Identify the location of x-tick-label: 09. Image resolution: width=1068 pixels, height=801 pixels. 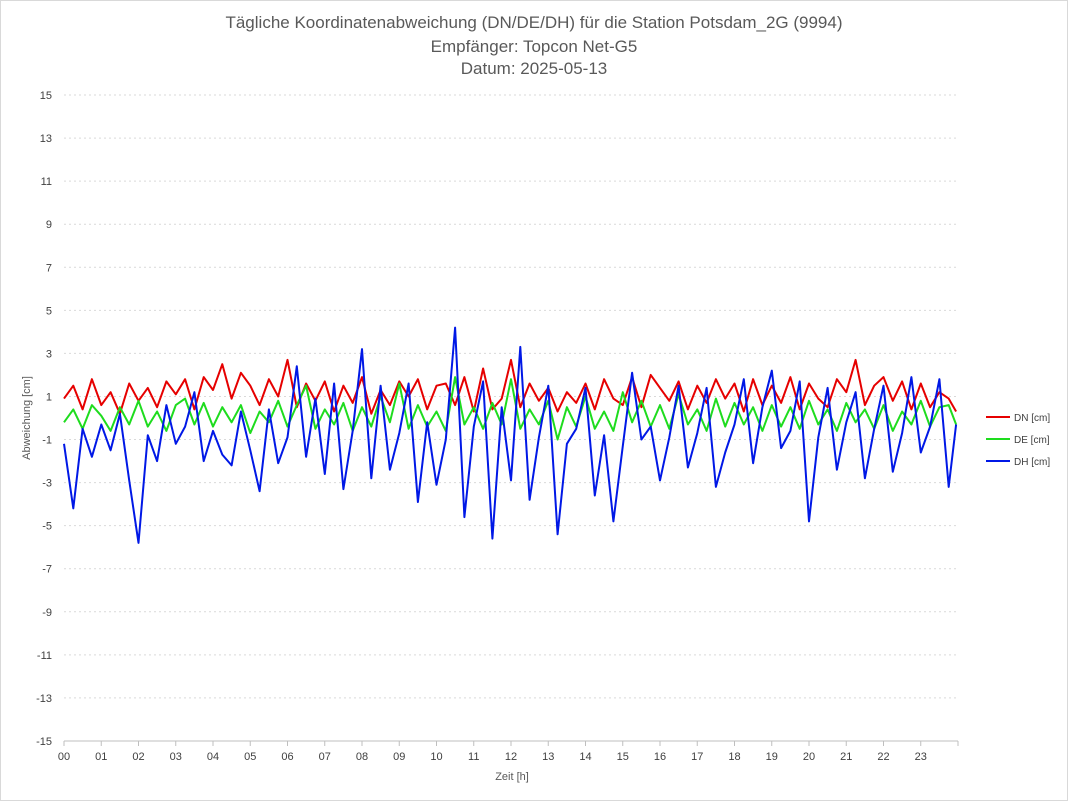
(399, 757).